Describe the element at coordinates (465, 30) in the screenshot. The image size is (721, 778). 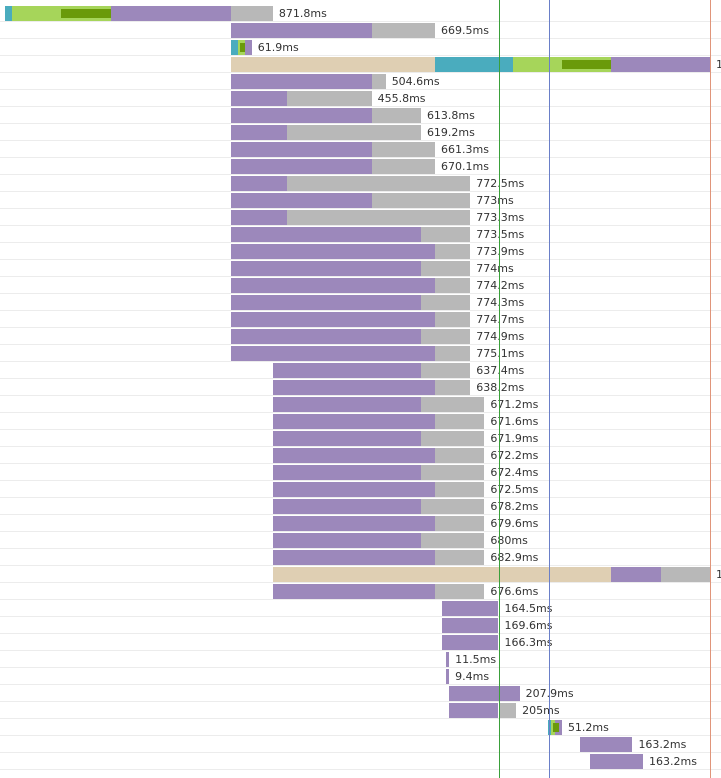
I see `duration-label: 669.5ms` at that location.